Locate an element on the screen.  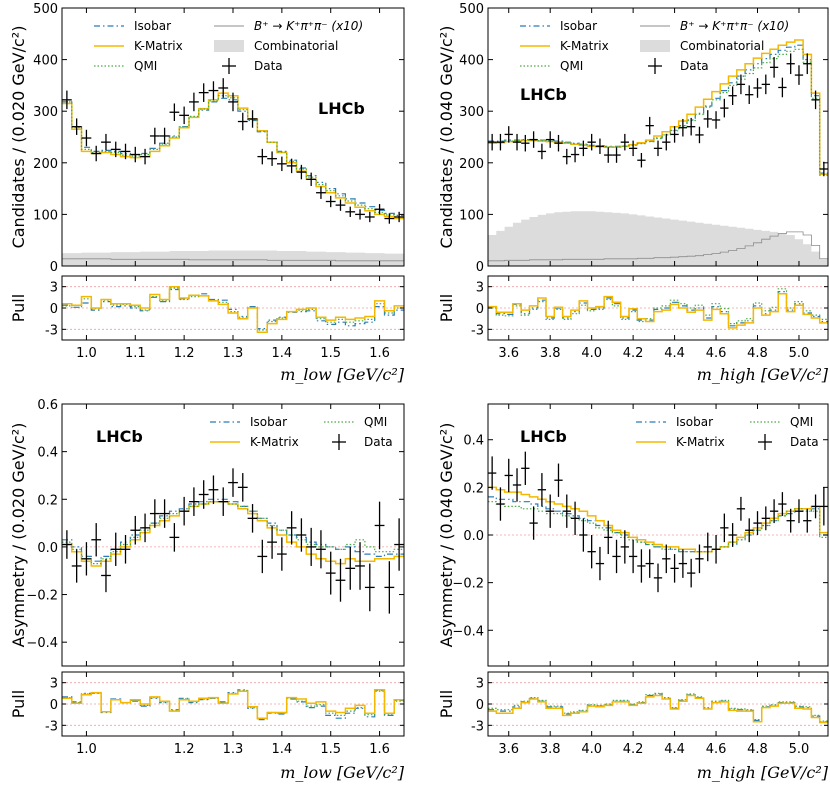
main-frame is located at coordinates (658, 137).